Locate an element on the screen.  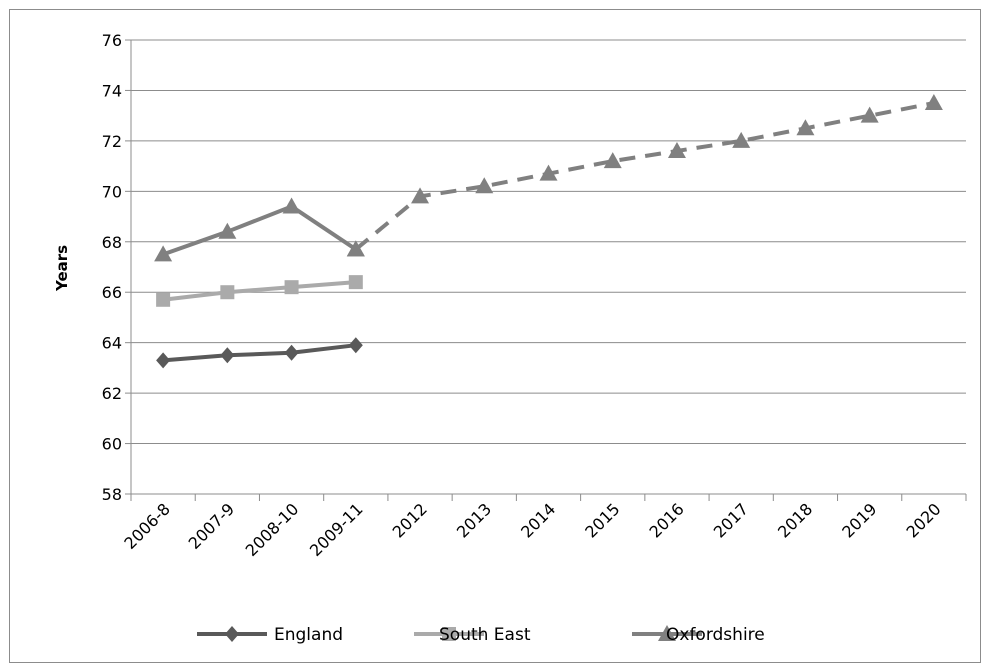
x-tick-label-3: 2009-11 is located at coordinates (336, 529).